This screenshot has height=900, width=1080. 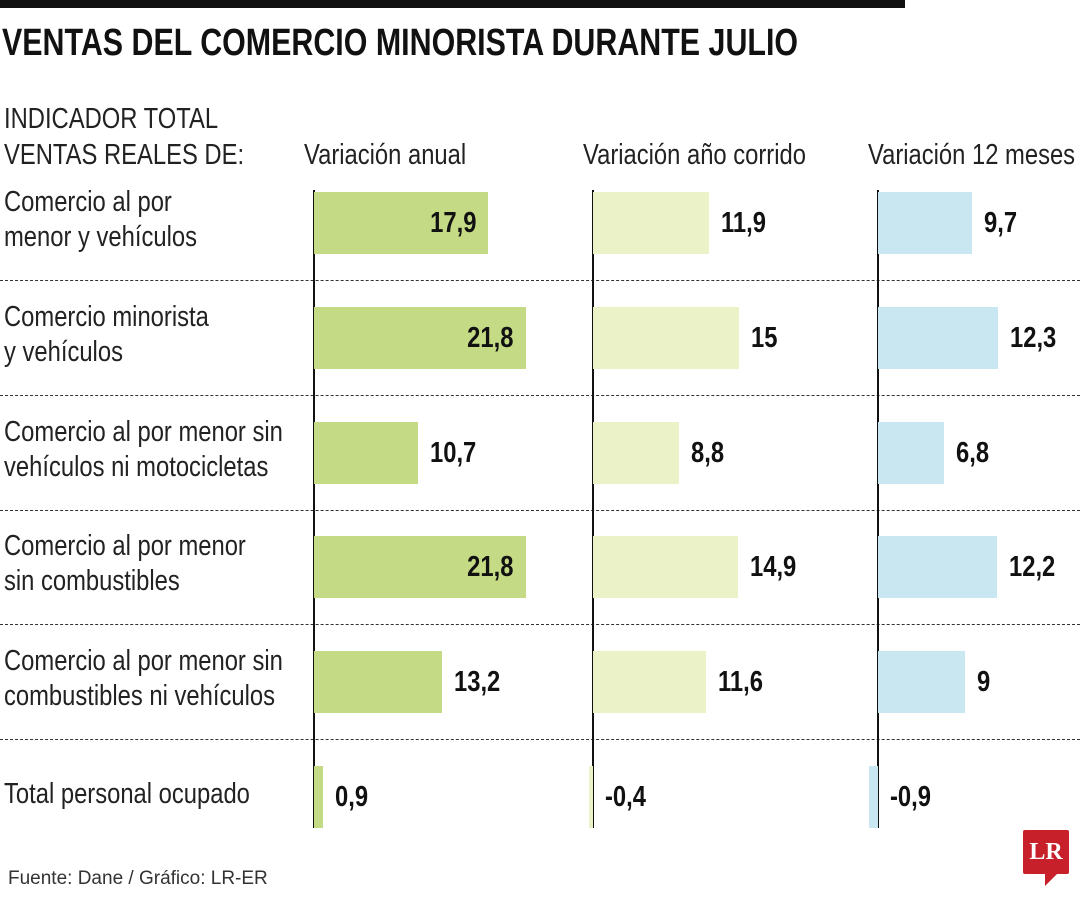 I want to click on data-label: 0,9, so click(x=351, y=797).